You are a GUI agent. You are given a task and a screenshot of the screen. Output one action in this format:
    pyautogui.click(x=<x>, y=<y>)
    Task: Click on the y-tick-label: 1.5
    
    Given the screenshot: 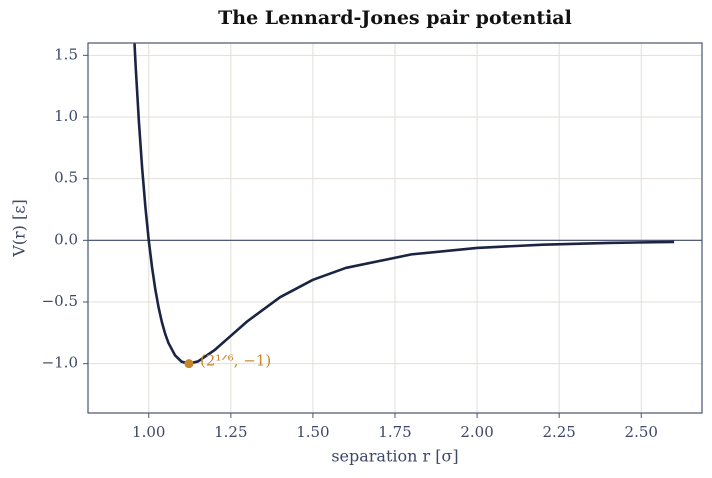 What is the action you would take?
    pyautogui.click(x=66, y=54)
    